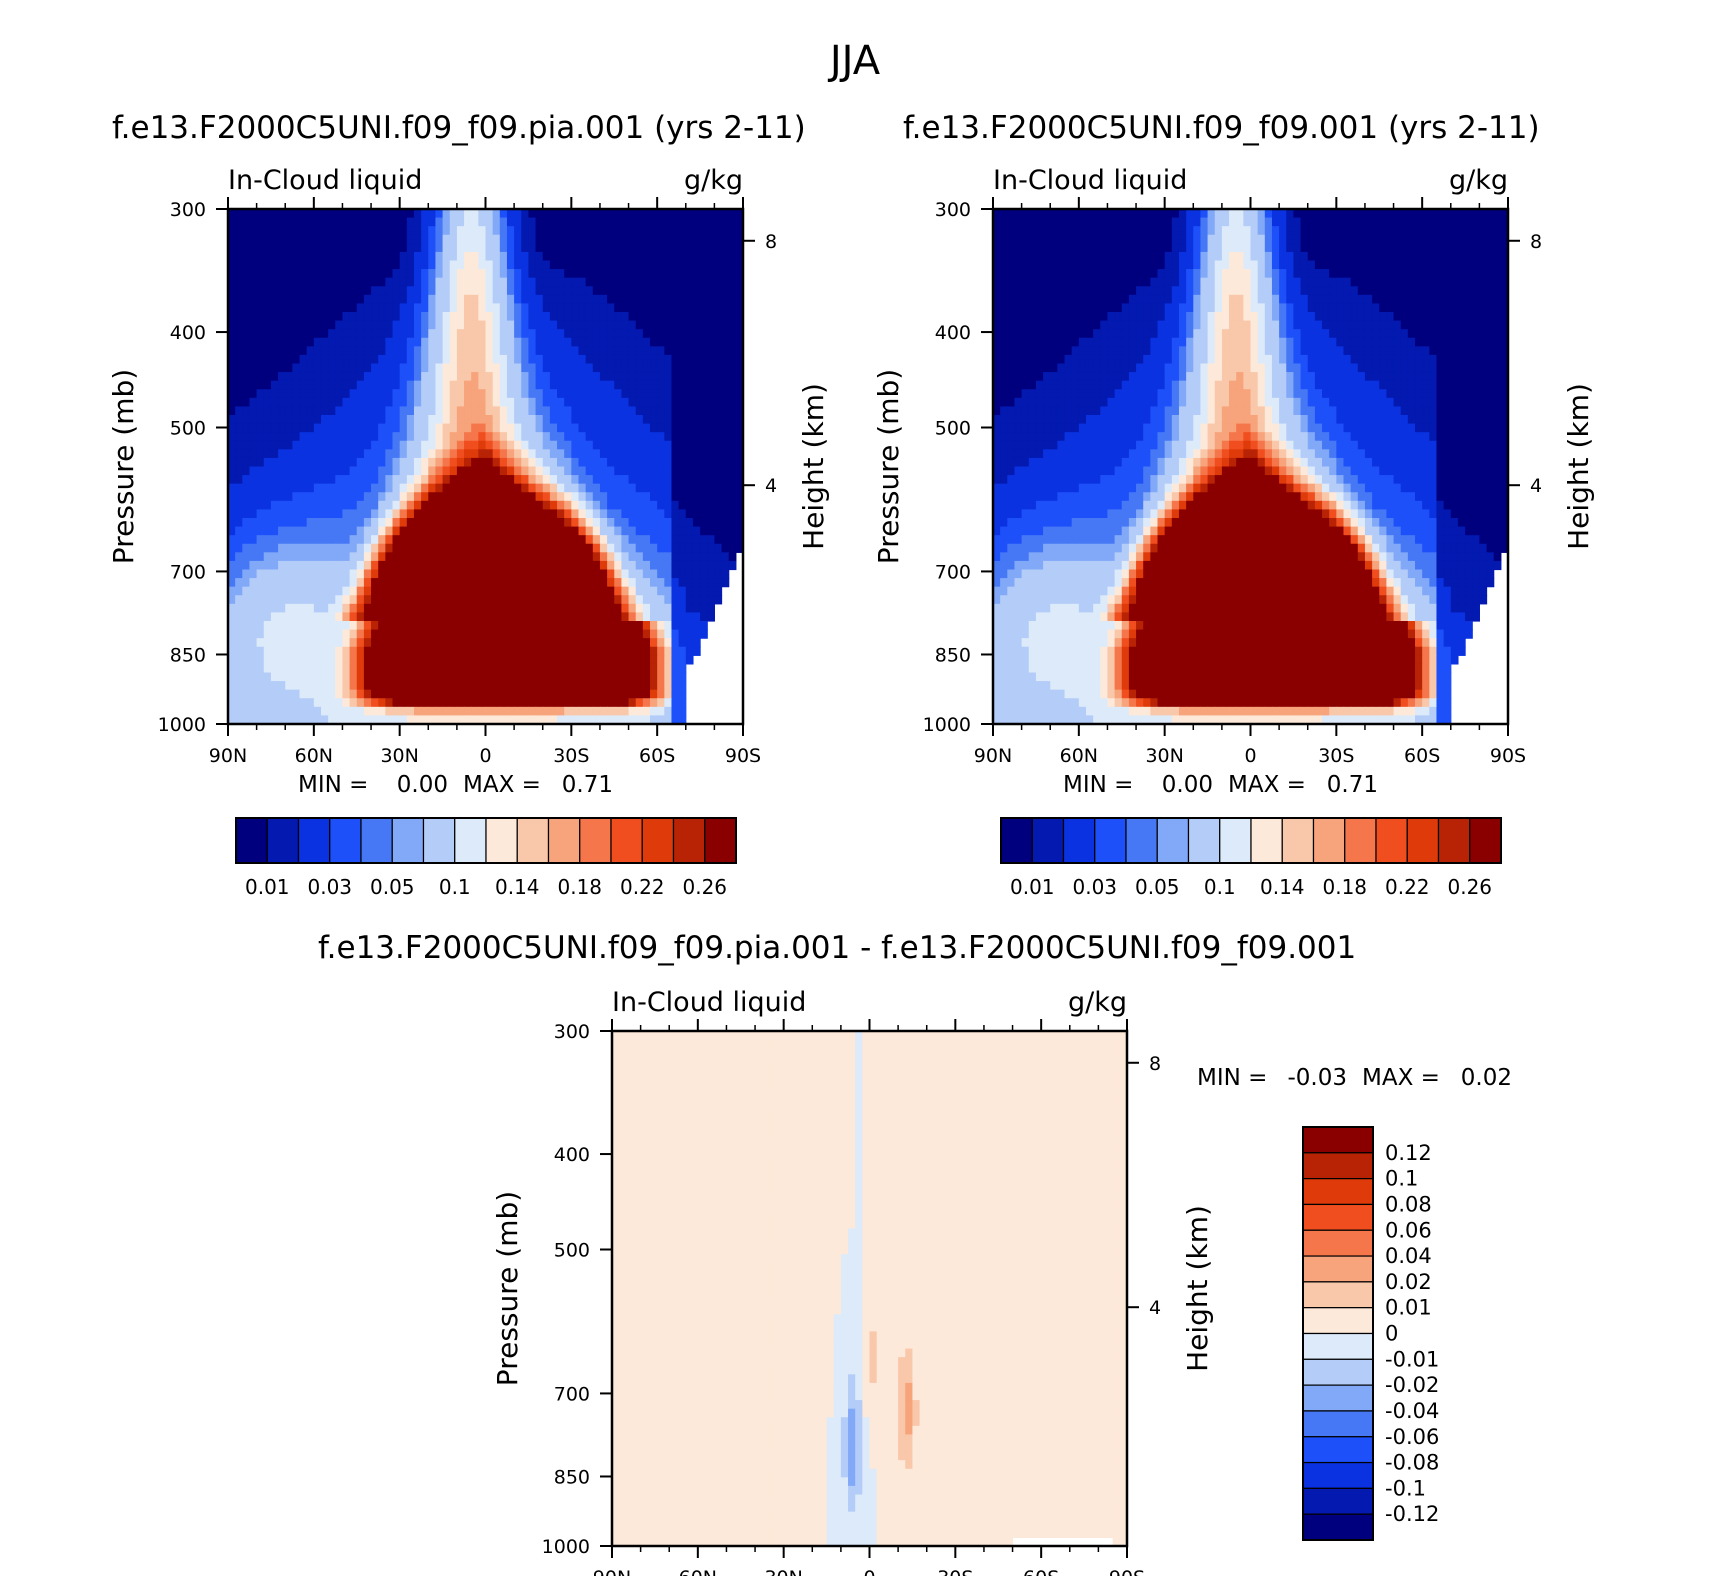 The image size is (1710, 1576). What do you see at coordinates (439, 840) in the screenshot?
I see `colorbar-box` at bounding box center [439, 840].